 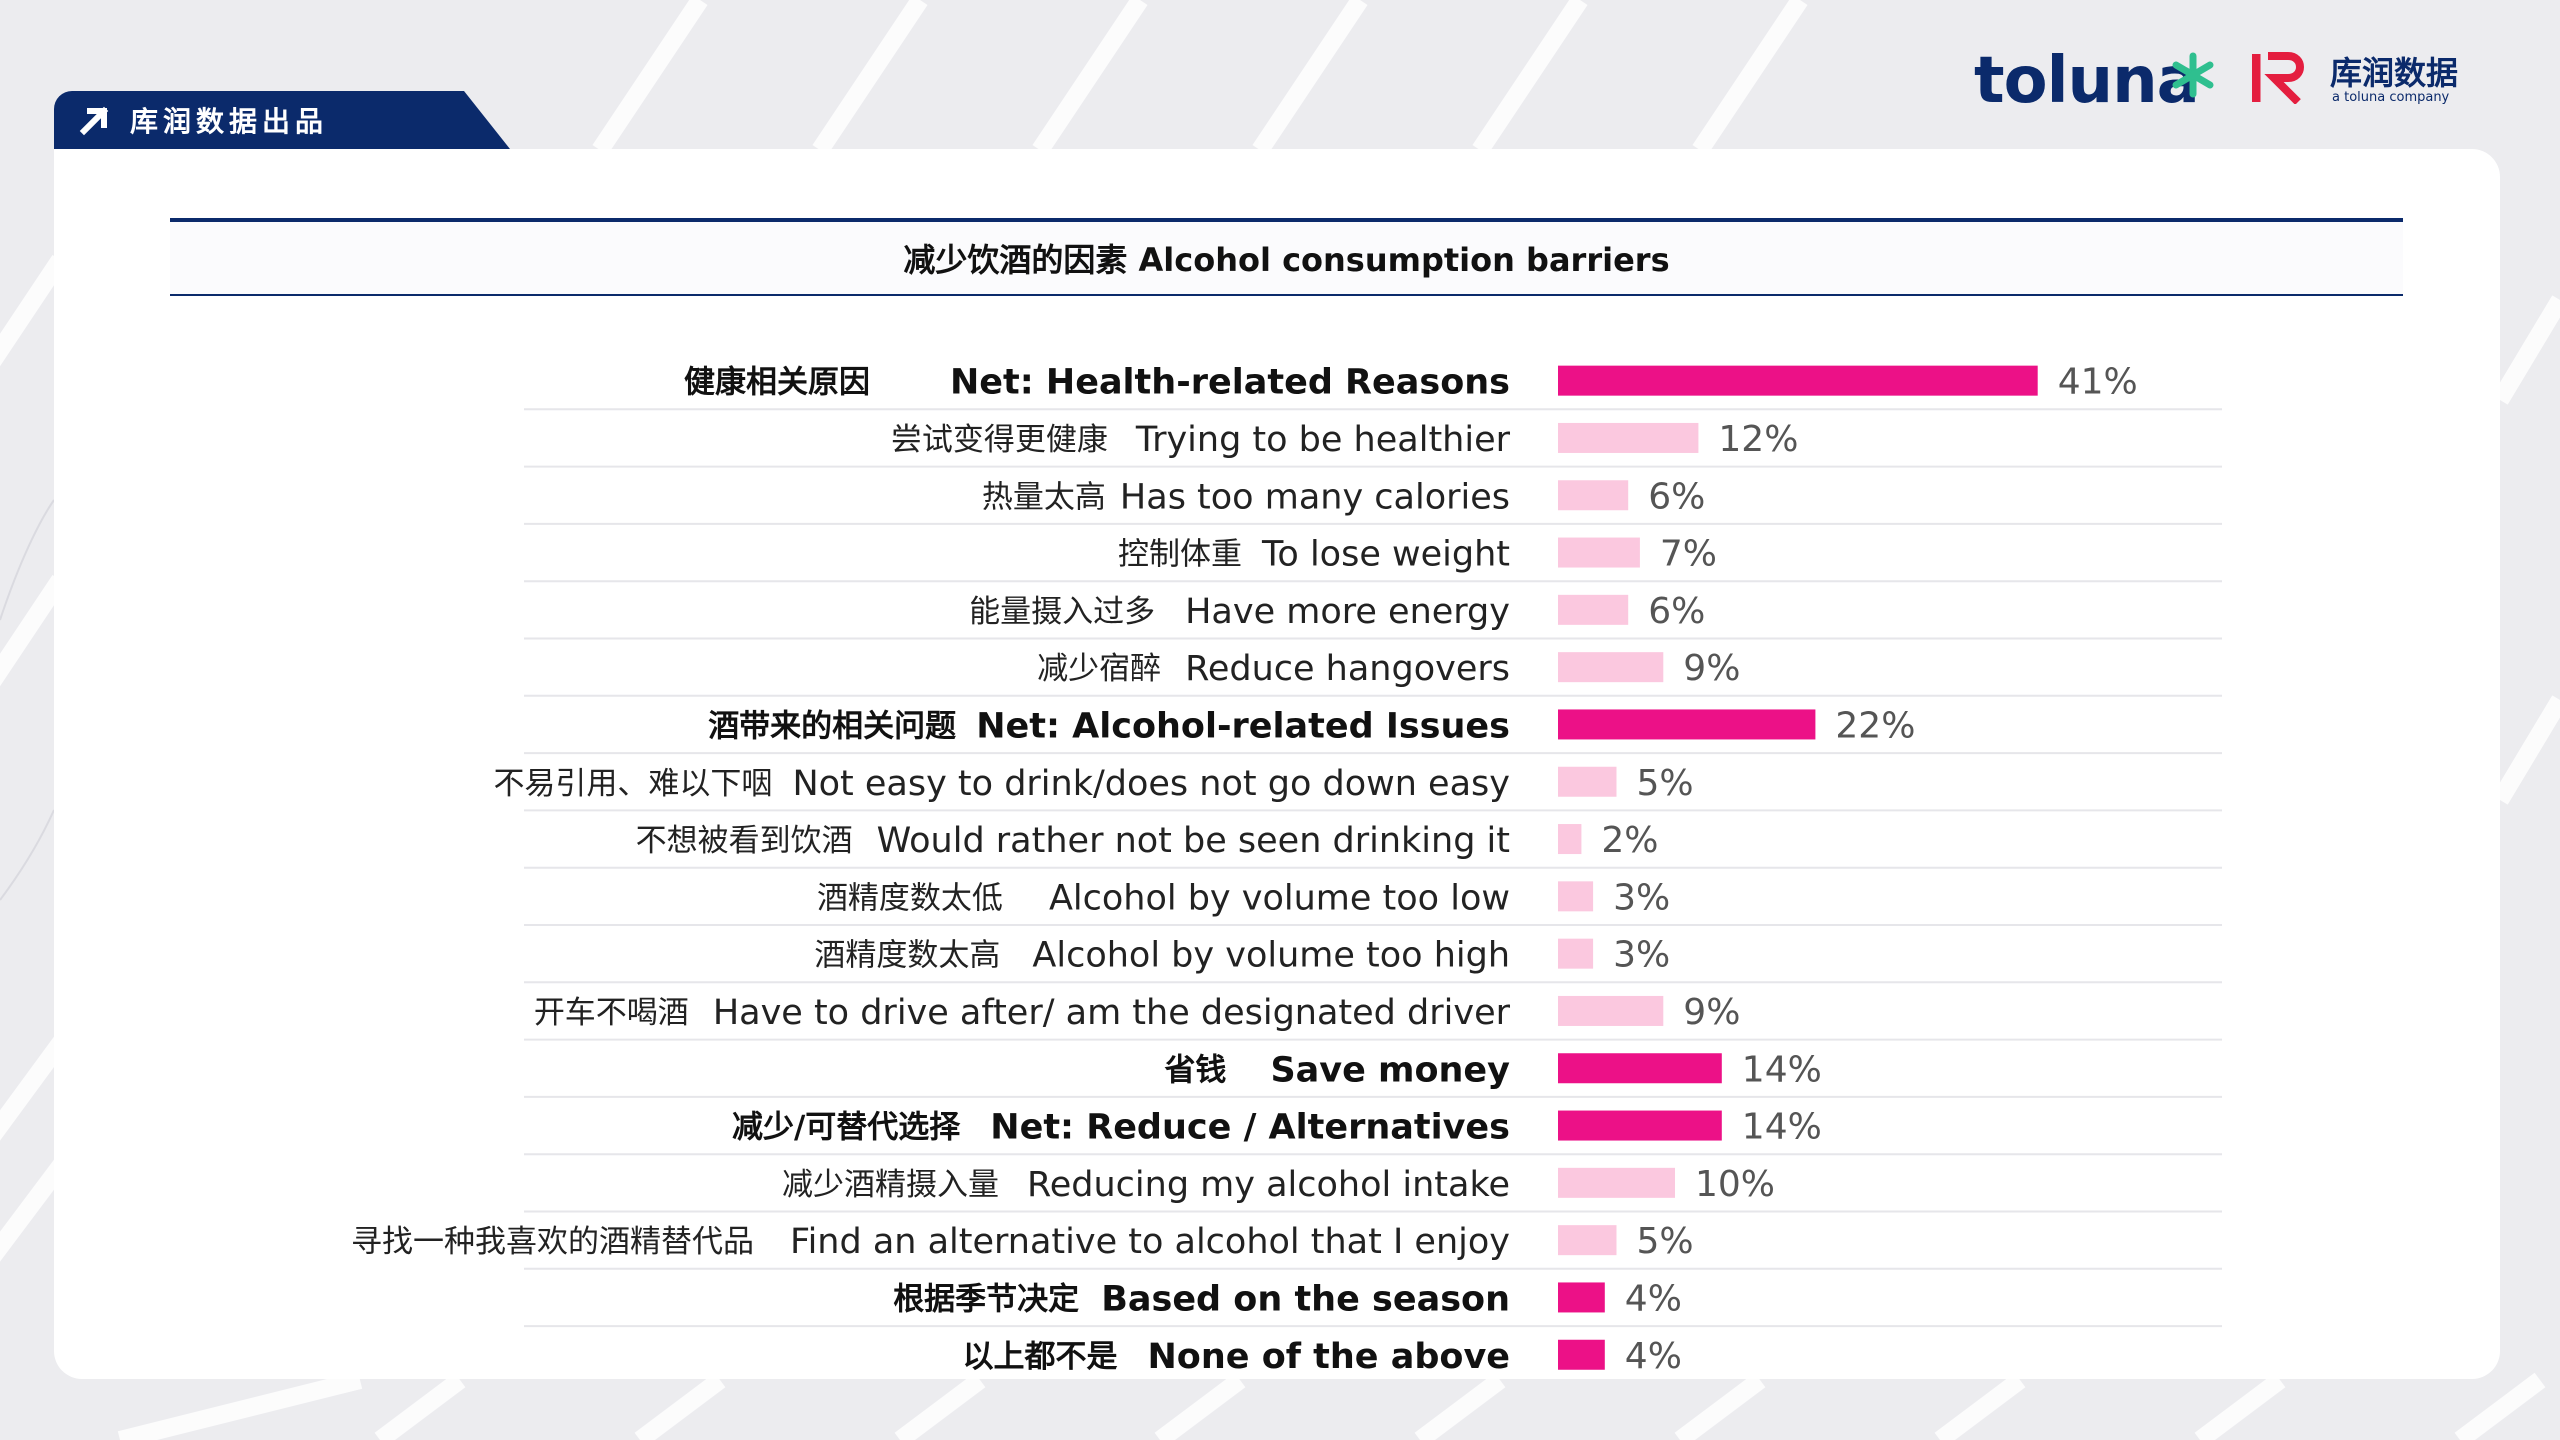 What do you see at coordinates (1323, 440) in the screenshot?
I see `row-label-en: Trying to be healthier` at bounding box center [1323, 440].